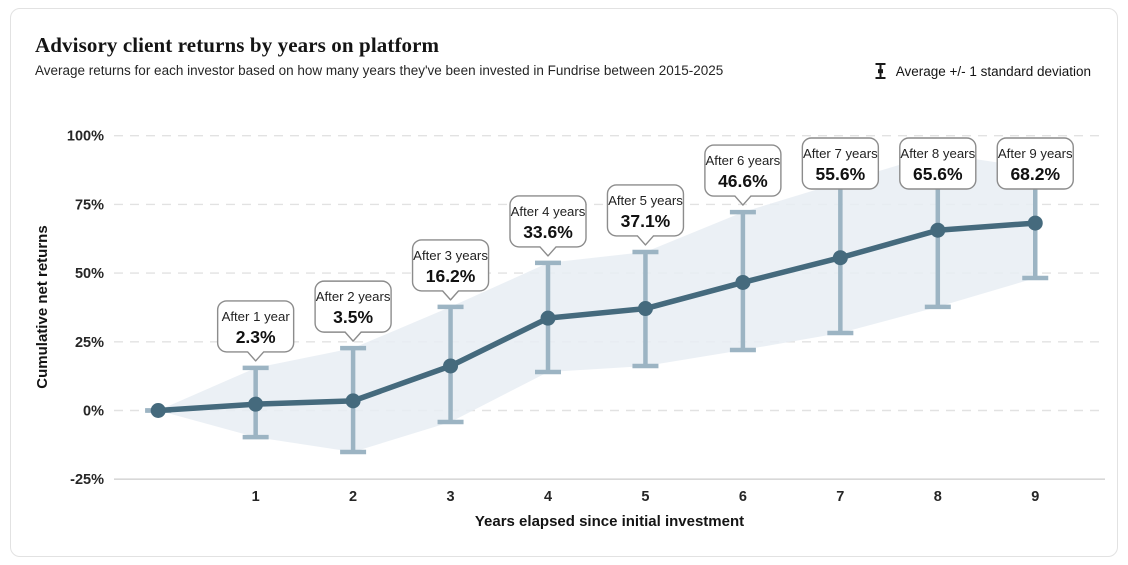  What do you see at coordinates (87, 480) in the screenshot?
I see `y-tick-label: -25%` at bounding box center [87, 480].